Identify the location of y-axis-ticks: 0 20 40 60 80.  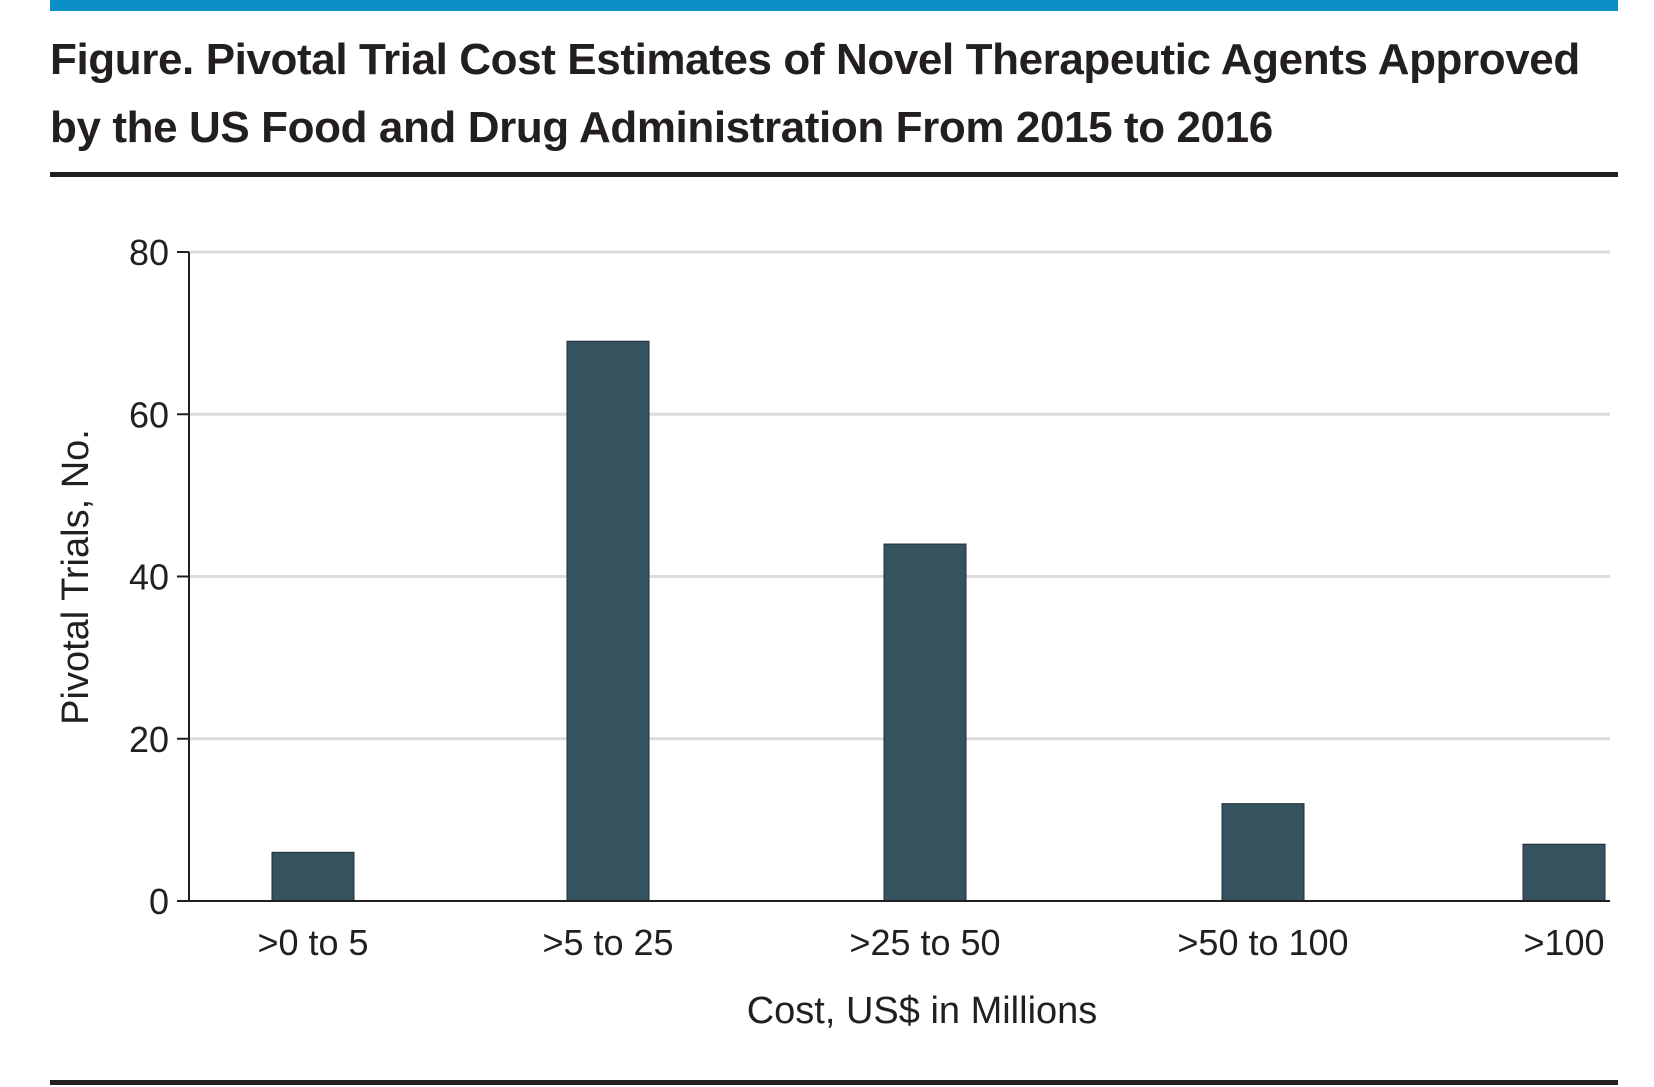
(159, 577).